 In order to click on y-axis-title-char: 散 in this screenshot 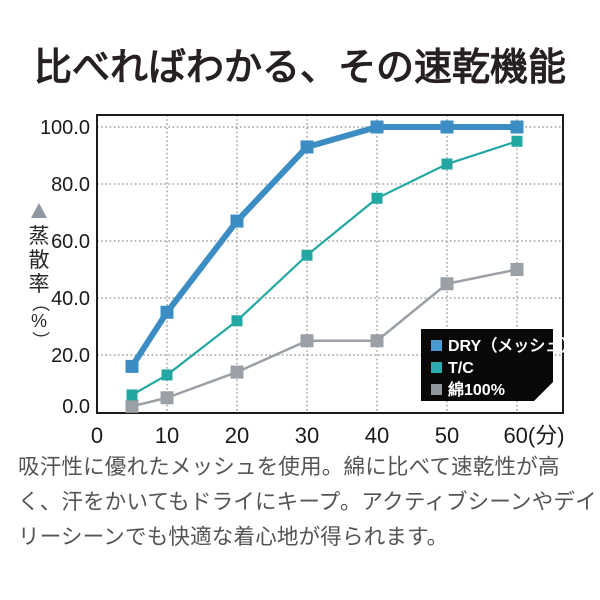, I will do `click(39, 260)`.